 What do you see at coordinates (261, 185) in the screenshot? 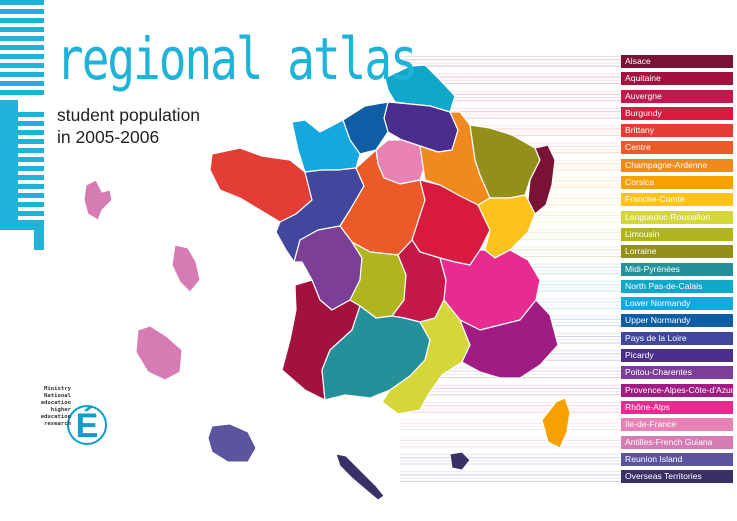
I see `region-brittany` at bounding box center [261, 185].